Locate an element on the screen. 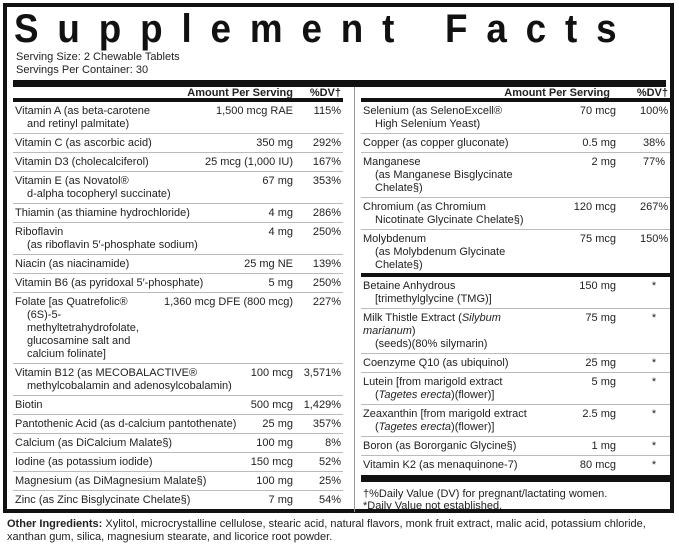  nutrient-row: Vitamin C (as ascorbic acid) 350 mg 292% is located at coordinates (178, 143).